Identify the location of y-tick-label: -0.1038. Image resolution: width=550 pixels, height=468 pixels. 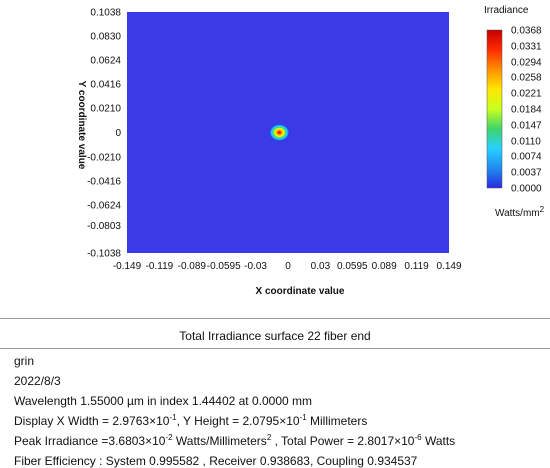
(104, 254).